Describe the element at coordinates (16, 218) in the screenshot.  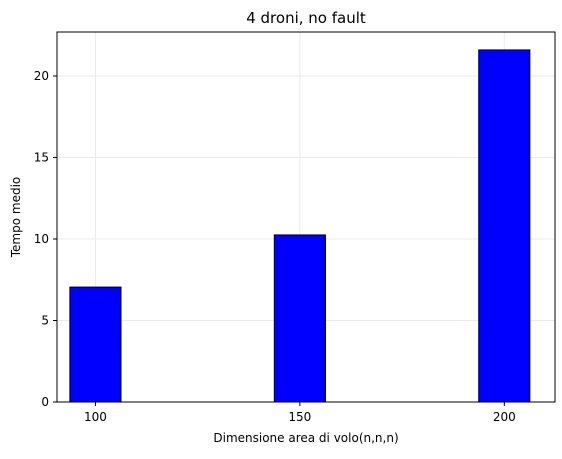
I see `y-axis-label: Tempo medio` at that location.